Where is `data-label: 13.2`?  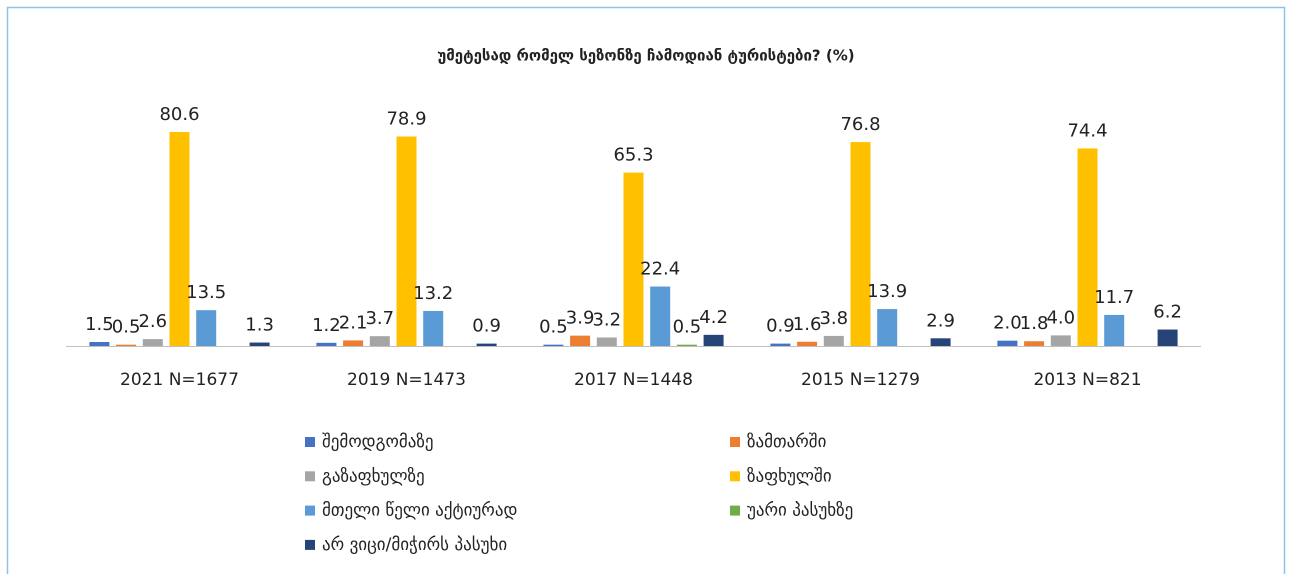
data-label: 13.2 is located at coordinates (433, 293).